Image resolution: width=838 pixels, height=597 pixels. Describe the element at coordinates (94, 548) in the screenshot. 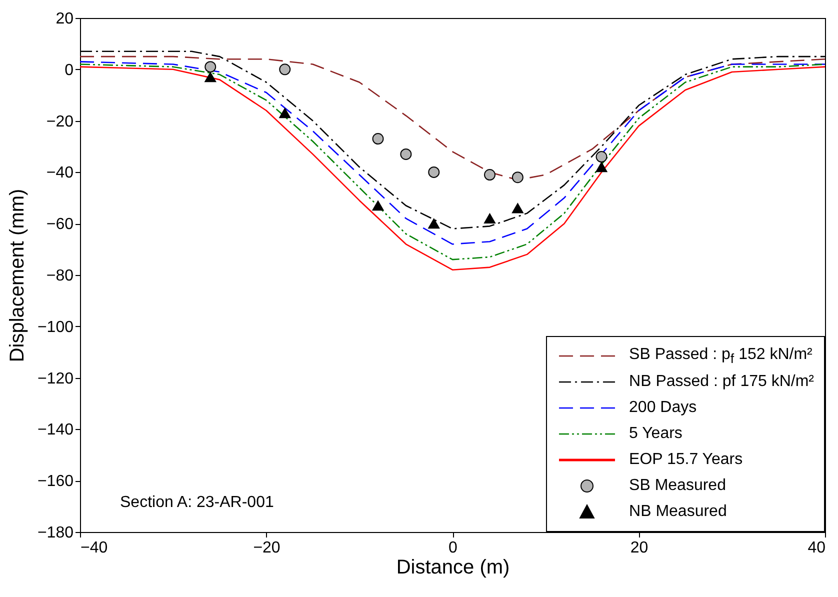

I see `x-tick-label: −40` at that location.